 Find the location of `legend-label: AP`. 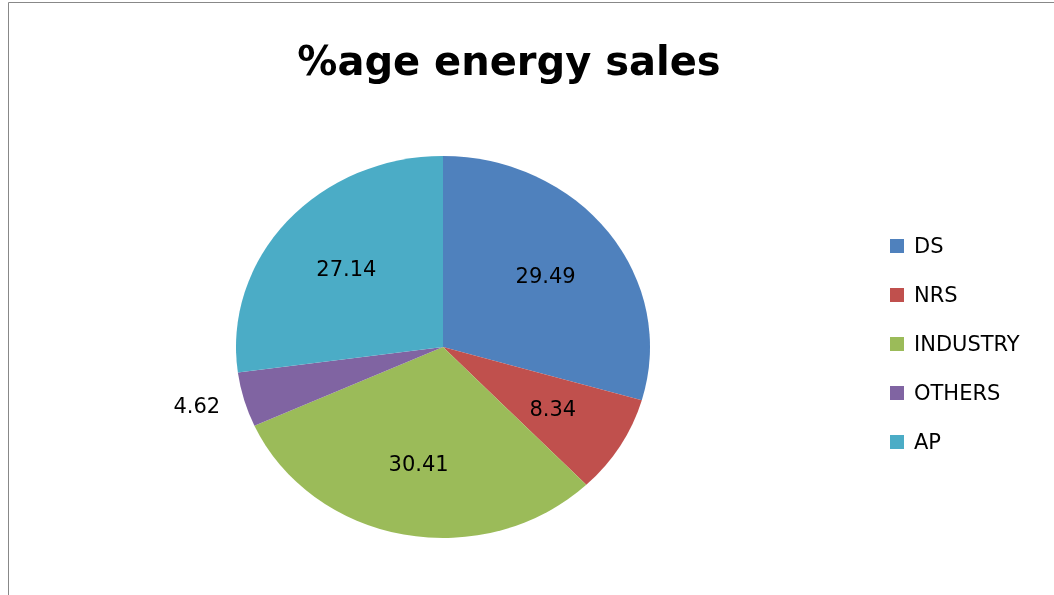

legend-label: AP is located at coordinates (928, 442).